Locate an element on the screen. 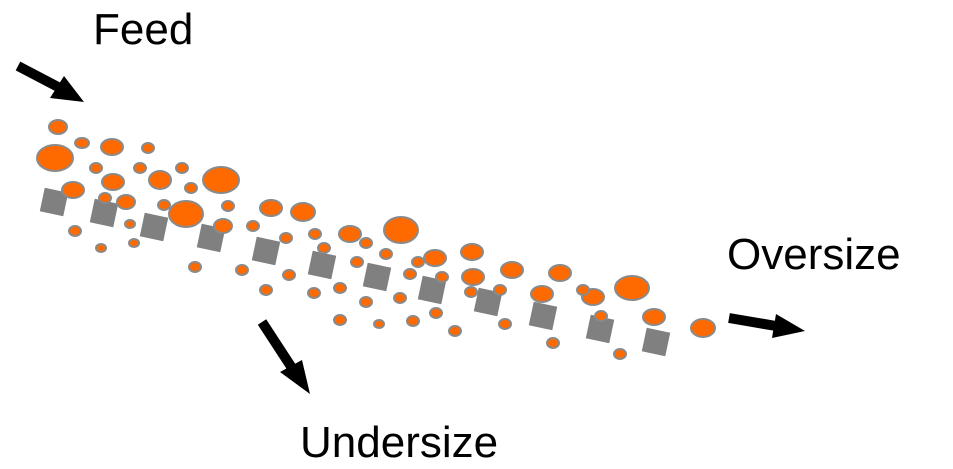  feed-label: Feed is located at coordinates (143, 29).